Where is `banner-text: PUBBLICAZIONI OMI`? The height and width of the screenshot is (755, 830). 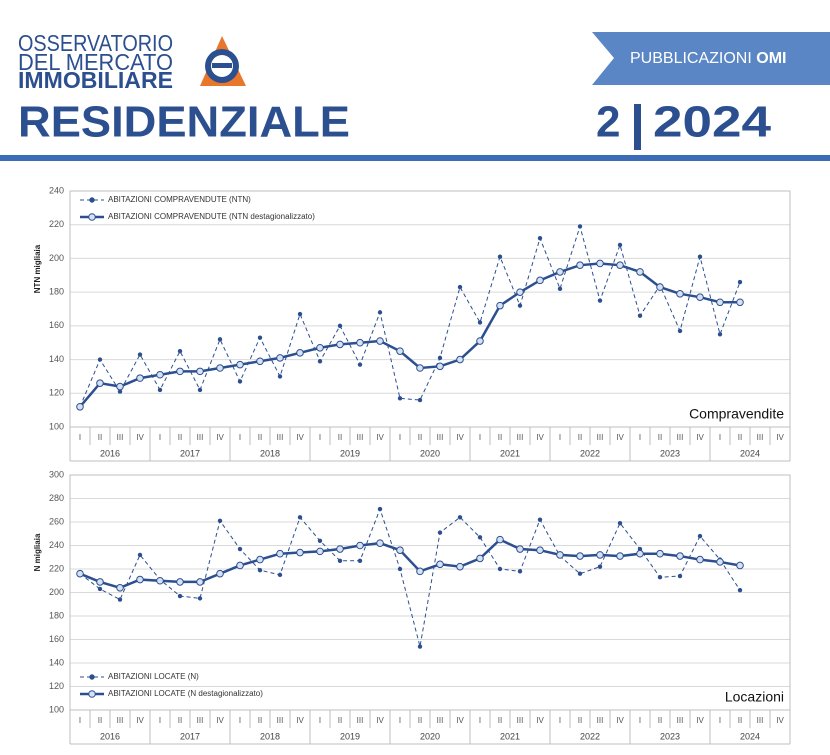 banner-text: PUBBLICAZIONI OMI is located at coordinates (708, 58).